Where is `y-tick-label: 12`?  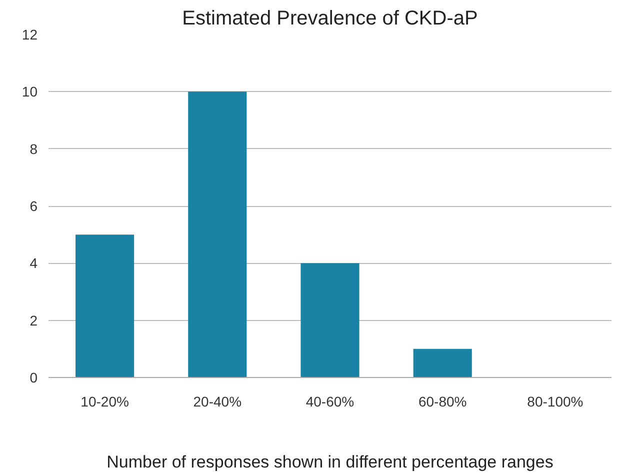
y-tick-label: 12 is located at coordinates (30, 34).